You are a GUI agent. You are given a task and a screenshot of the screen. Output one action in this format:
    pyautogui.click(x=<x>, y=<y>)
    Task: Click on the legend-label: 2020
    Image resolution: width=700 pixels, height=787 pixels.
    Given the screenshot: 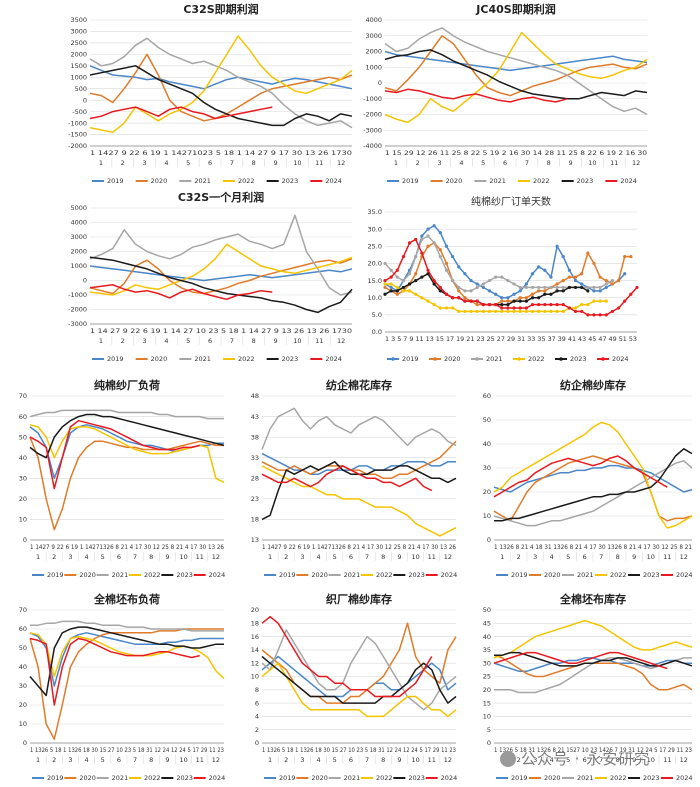 What is the action you would take?
    pyautogui.click(x=87, y=778)
    